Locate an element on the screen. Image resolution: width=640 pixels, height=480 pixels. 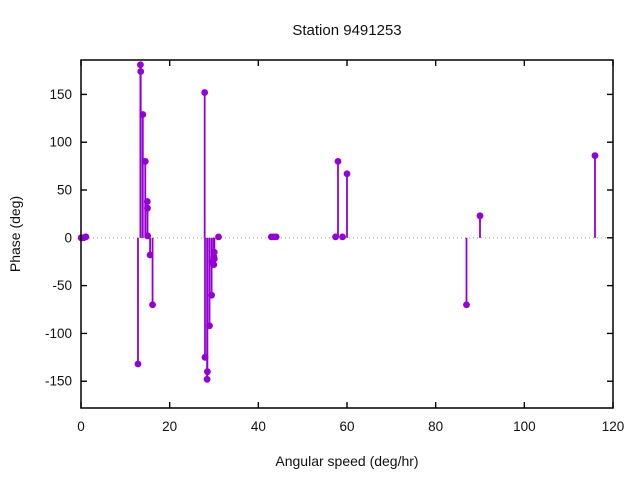
x-axis-label: Angular speed (deg/hr) is located at coordinates (347, 461).